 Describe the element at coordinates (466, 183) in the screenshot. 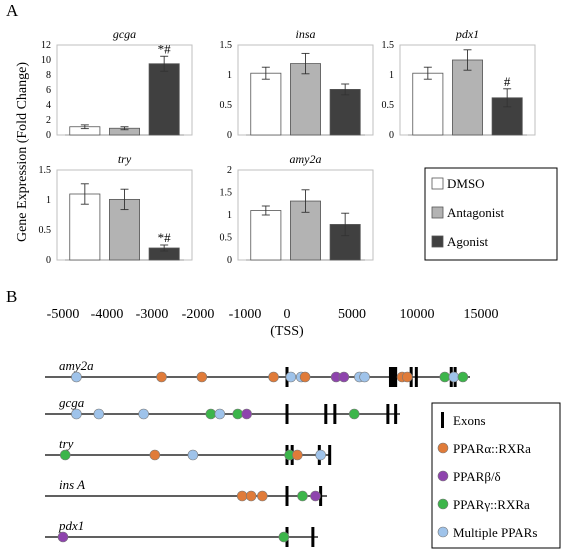

I see `legend-label: DMSO` at that location.